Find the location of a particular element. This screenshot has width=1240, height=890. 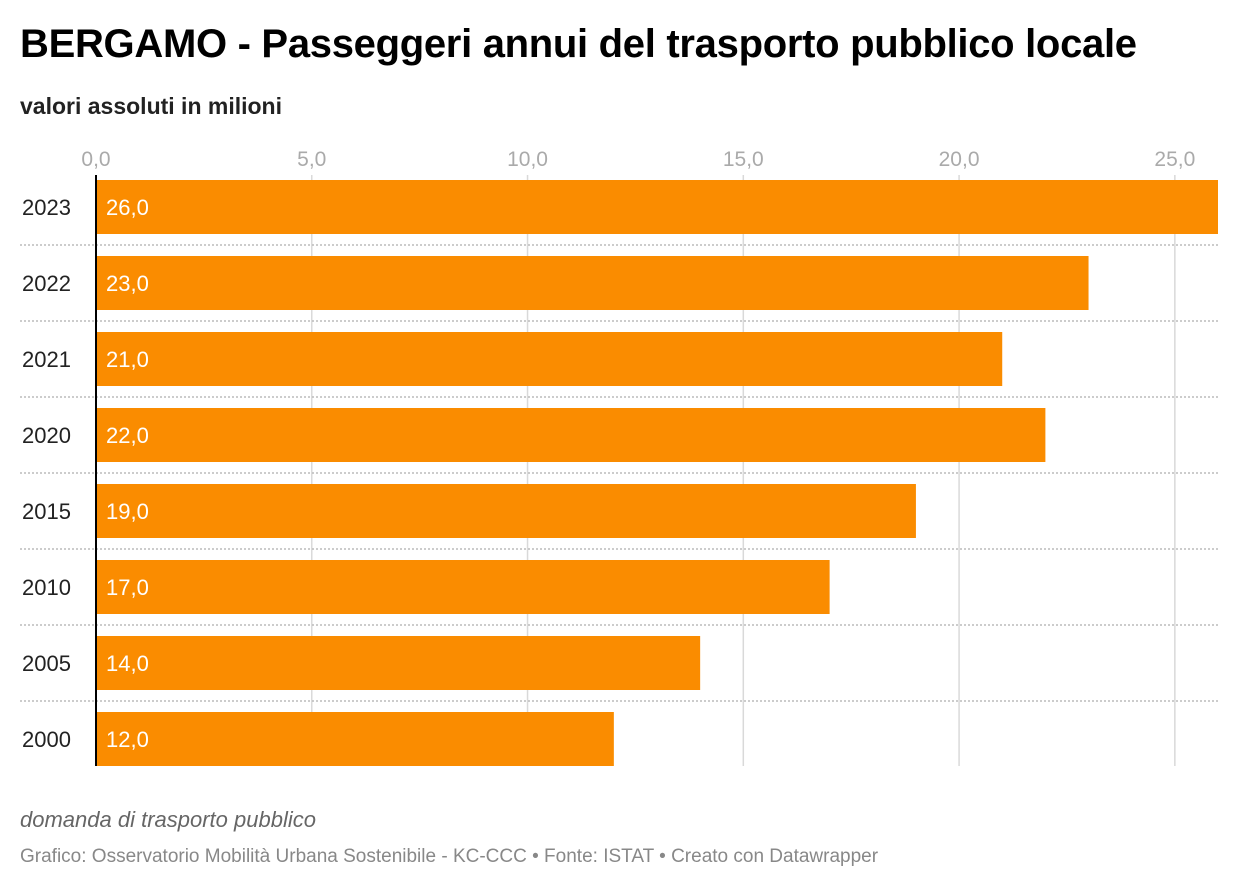

x-tick-label: 25,0 is located at coordinates (1174, 159).